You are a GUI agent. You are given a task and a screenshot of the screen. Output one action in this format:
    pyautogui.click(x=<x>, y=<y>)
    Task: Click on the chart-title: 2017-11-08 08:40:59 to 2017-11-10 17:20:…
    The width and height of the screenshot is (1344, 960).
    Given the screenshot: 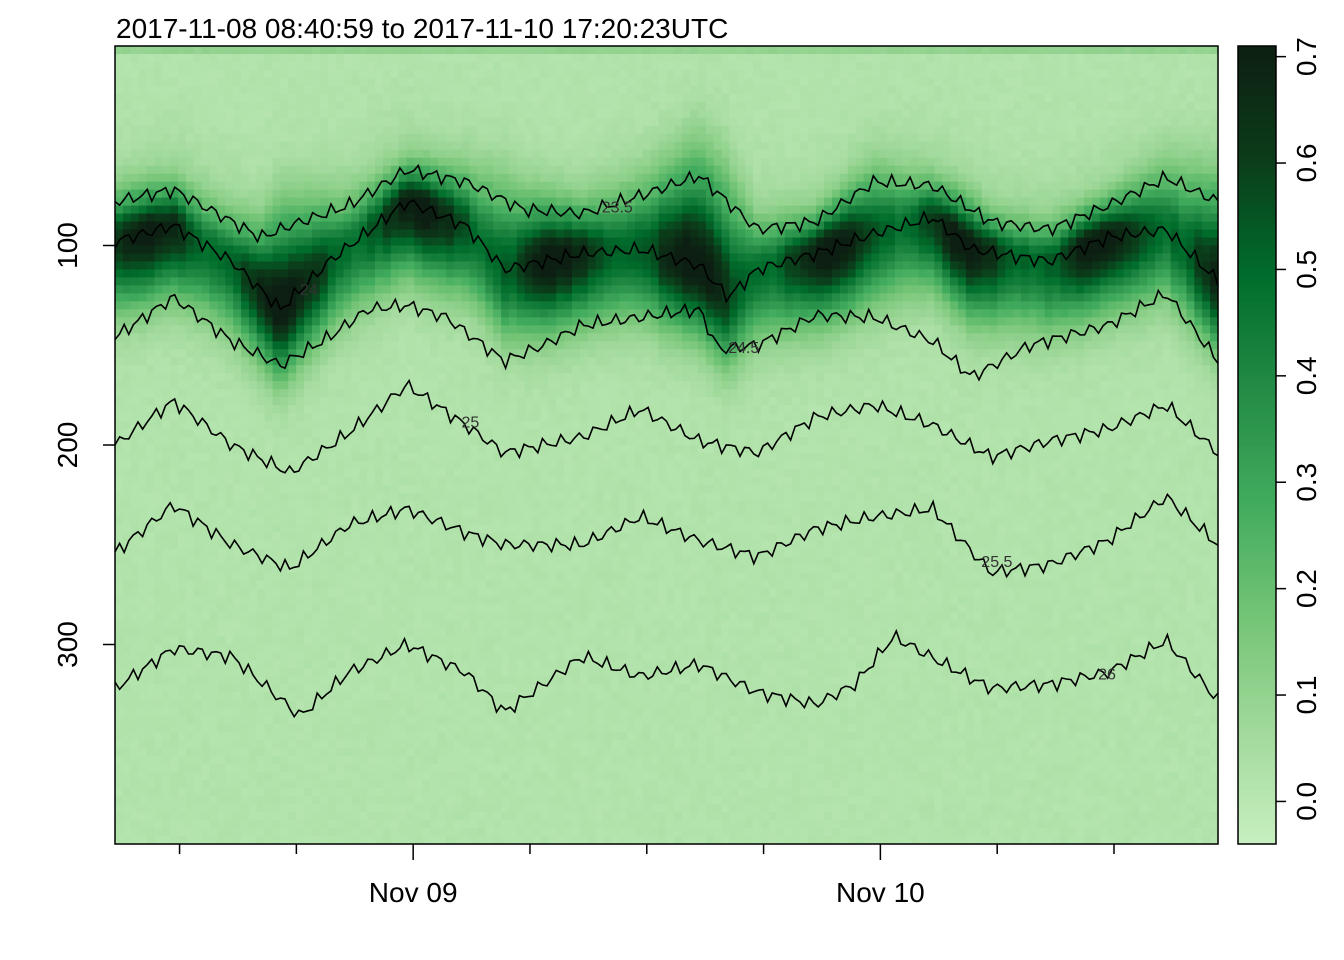 What is the action you would take?
    pyautogui.click(x=422, y=28)
    